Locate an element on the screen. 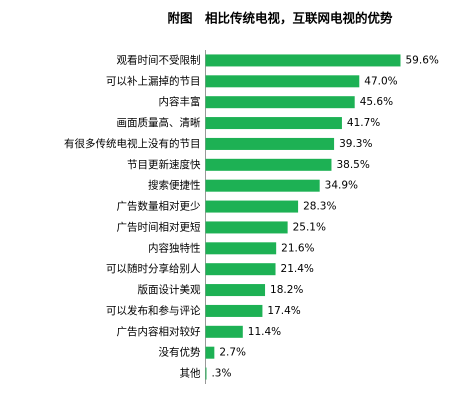  category-label: 其他 is located at coordinates (190, 373).